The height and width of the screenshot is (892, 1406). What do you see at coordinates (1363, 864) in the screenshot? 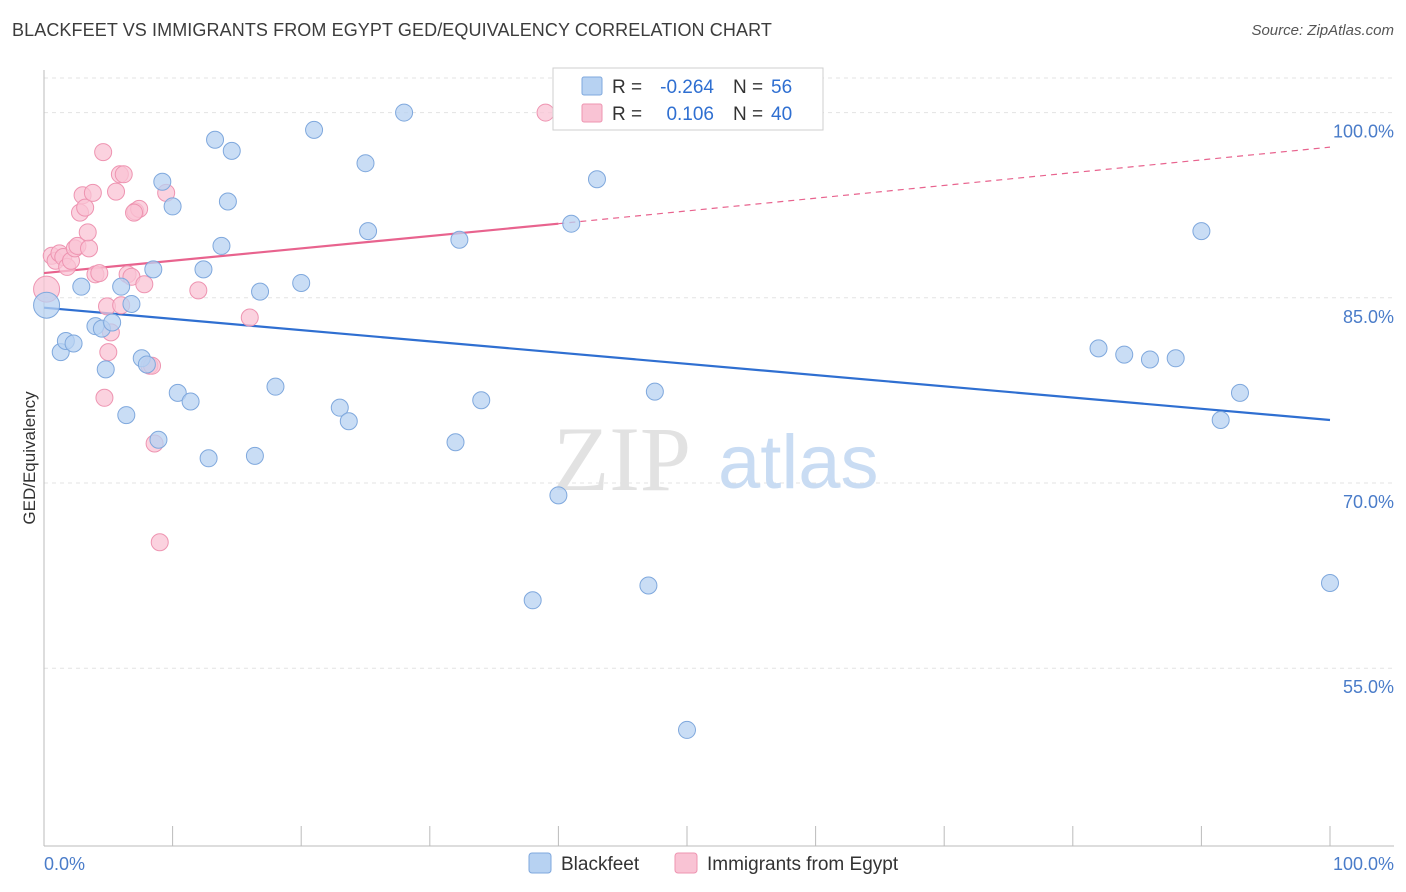
I see `x-tick-label-max: 100.0%` at bounding box center [1363, 864].